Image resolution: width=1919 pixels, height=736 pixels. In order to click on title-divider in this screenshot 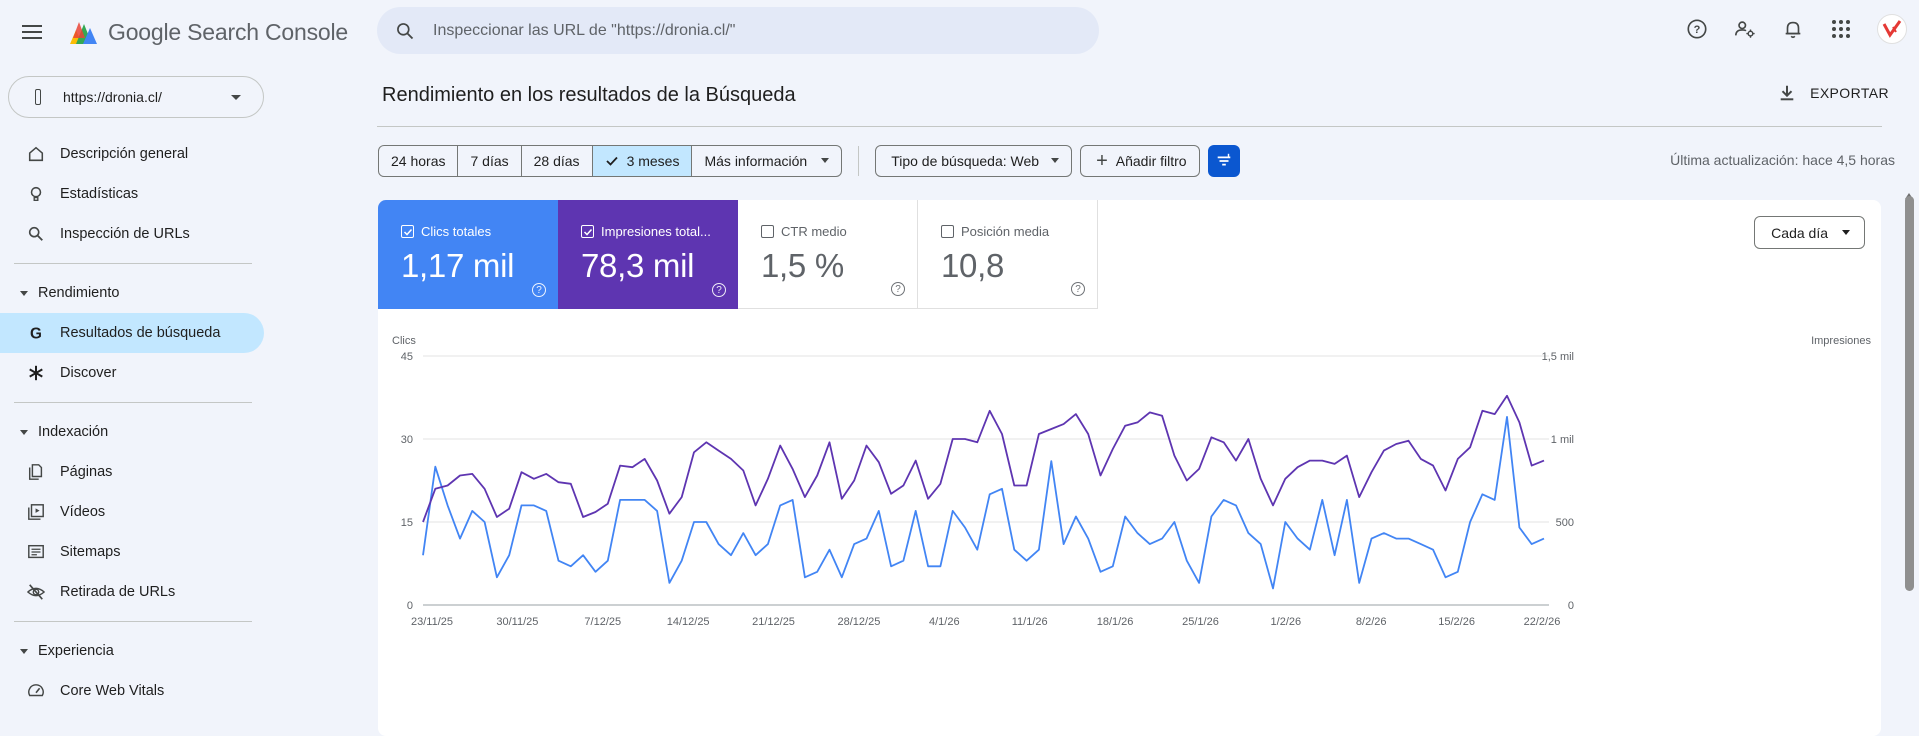, I will do `click(1129, 126)`.